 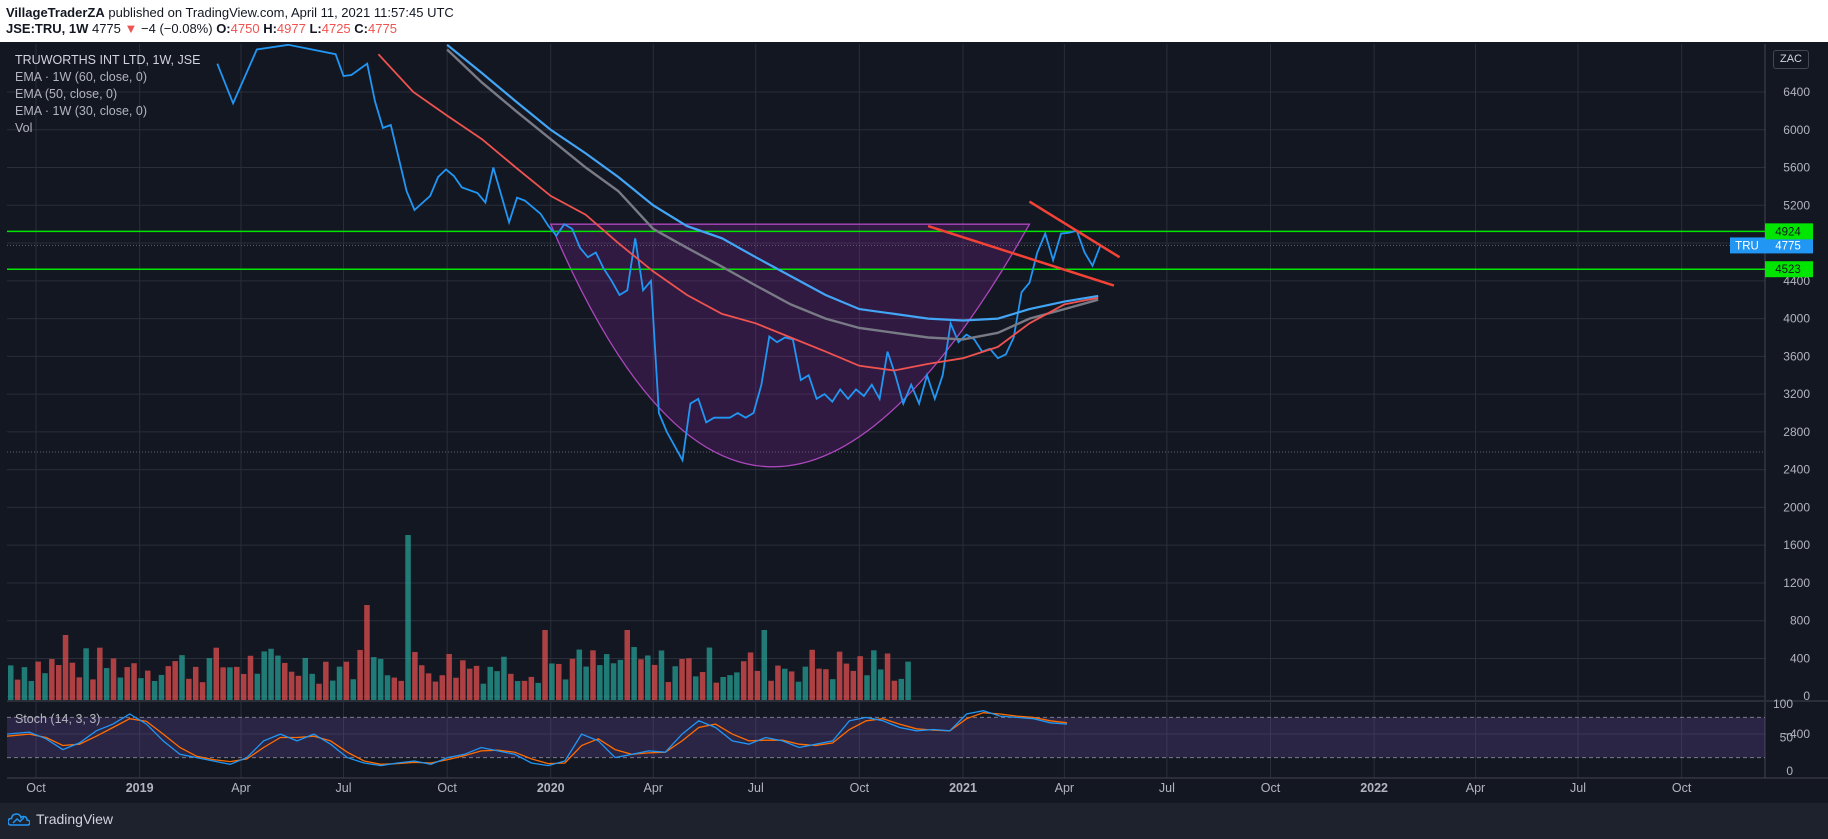 What do you see at coordinates (1787, 738) in the screenshot?
I see `stoch-tick-label: 50` at bounding box center [1787, 738].